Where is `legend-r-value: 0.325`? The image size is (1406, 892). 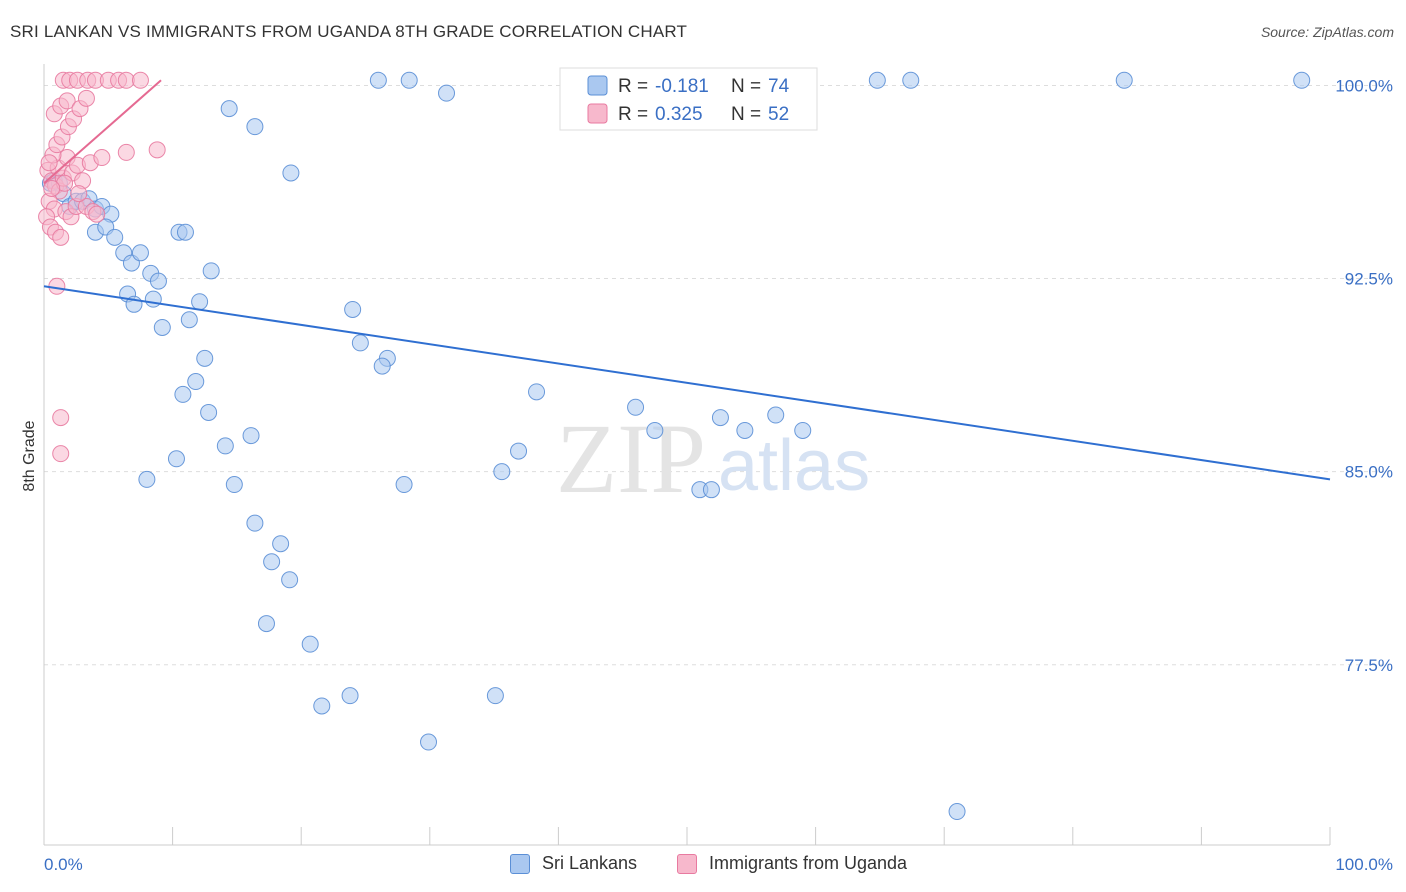
legend-r-value: 0.325 is located at coordinates (679, 114).